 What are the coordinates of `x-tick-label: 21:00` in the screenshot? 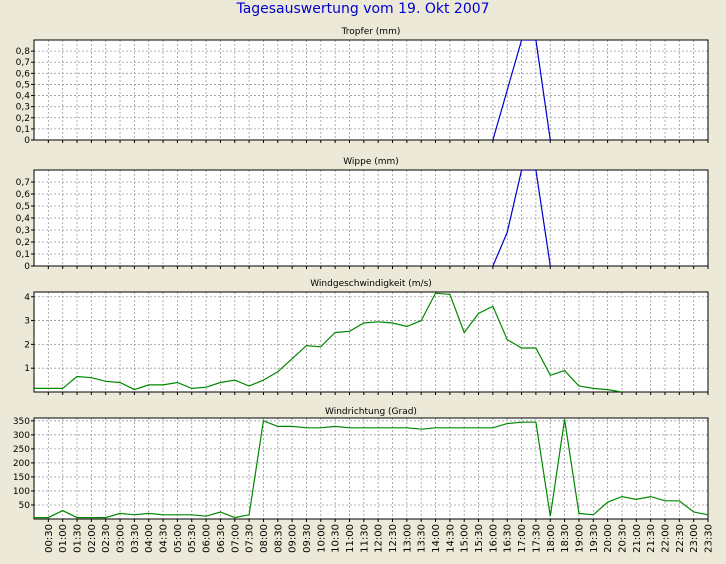 It's located at (637, 538).